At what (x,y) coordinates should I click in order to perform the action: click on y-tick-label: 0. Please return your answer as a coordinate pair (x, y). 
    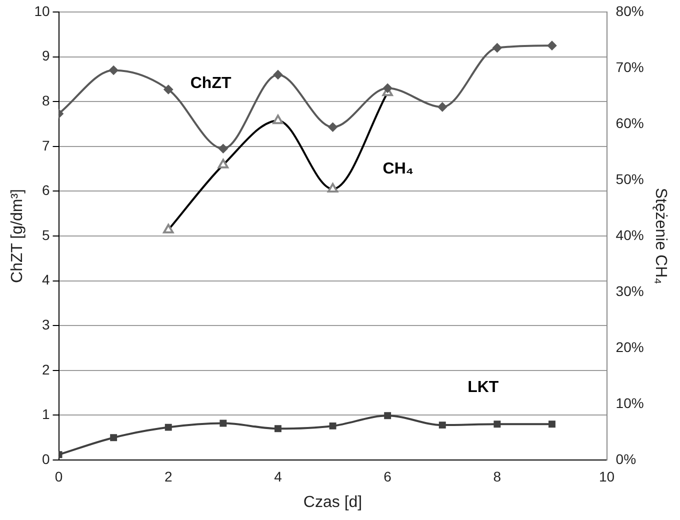
    Looking at the image, I should click on (46, 458).